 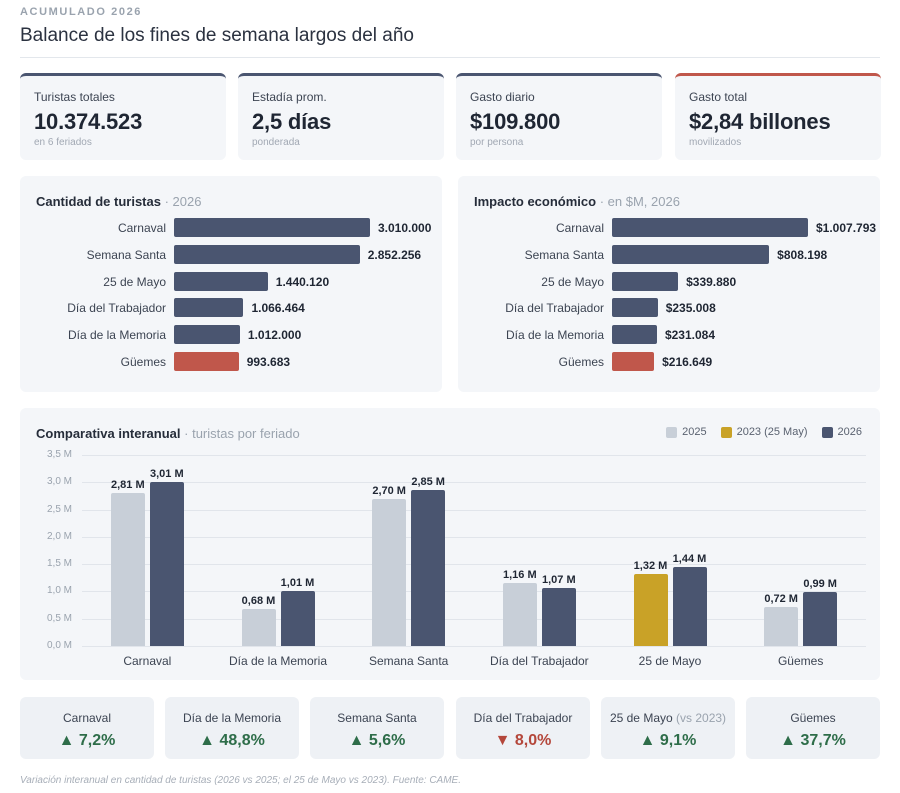 I want to click on variation-value-text: 37,7%, so click(x=823, y=740).